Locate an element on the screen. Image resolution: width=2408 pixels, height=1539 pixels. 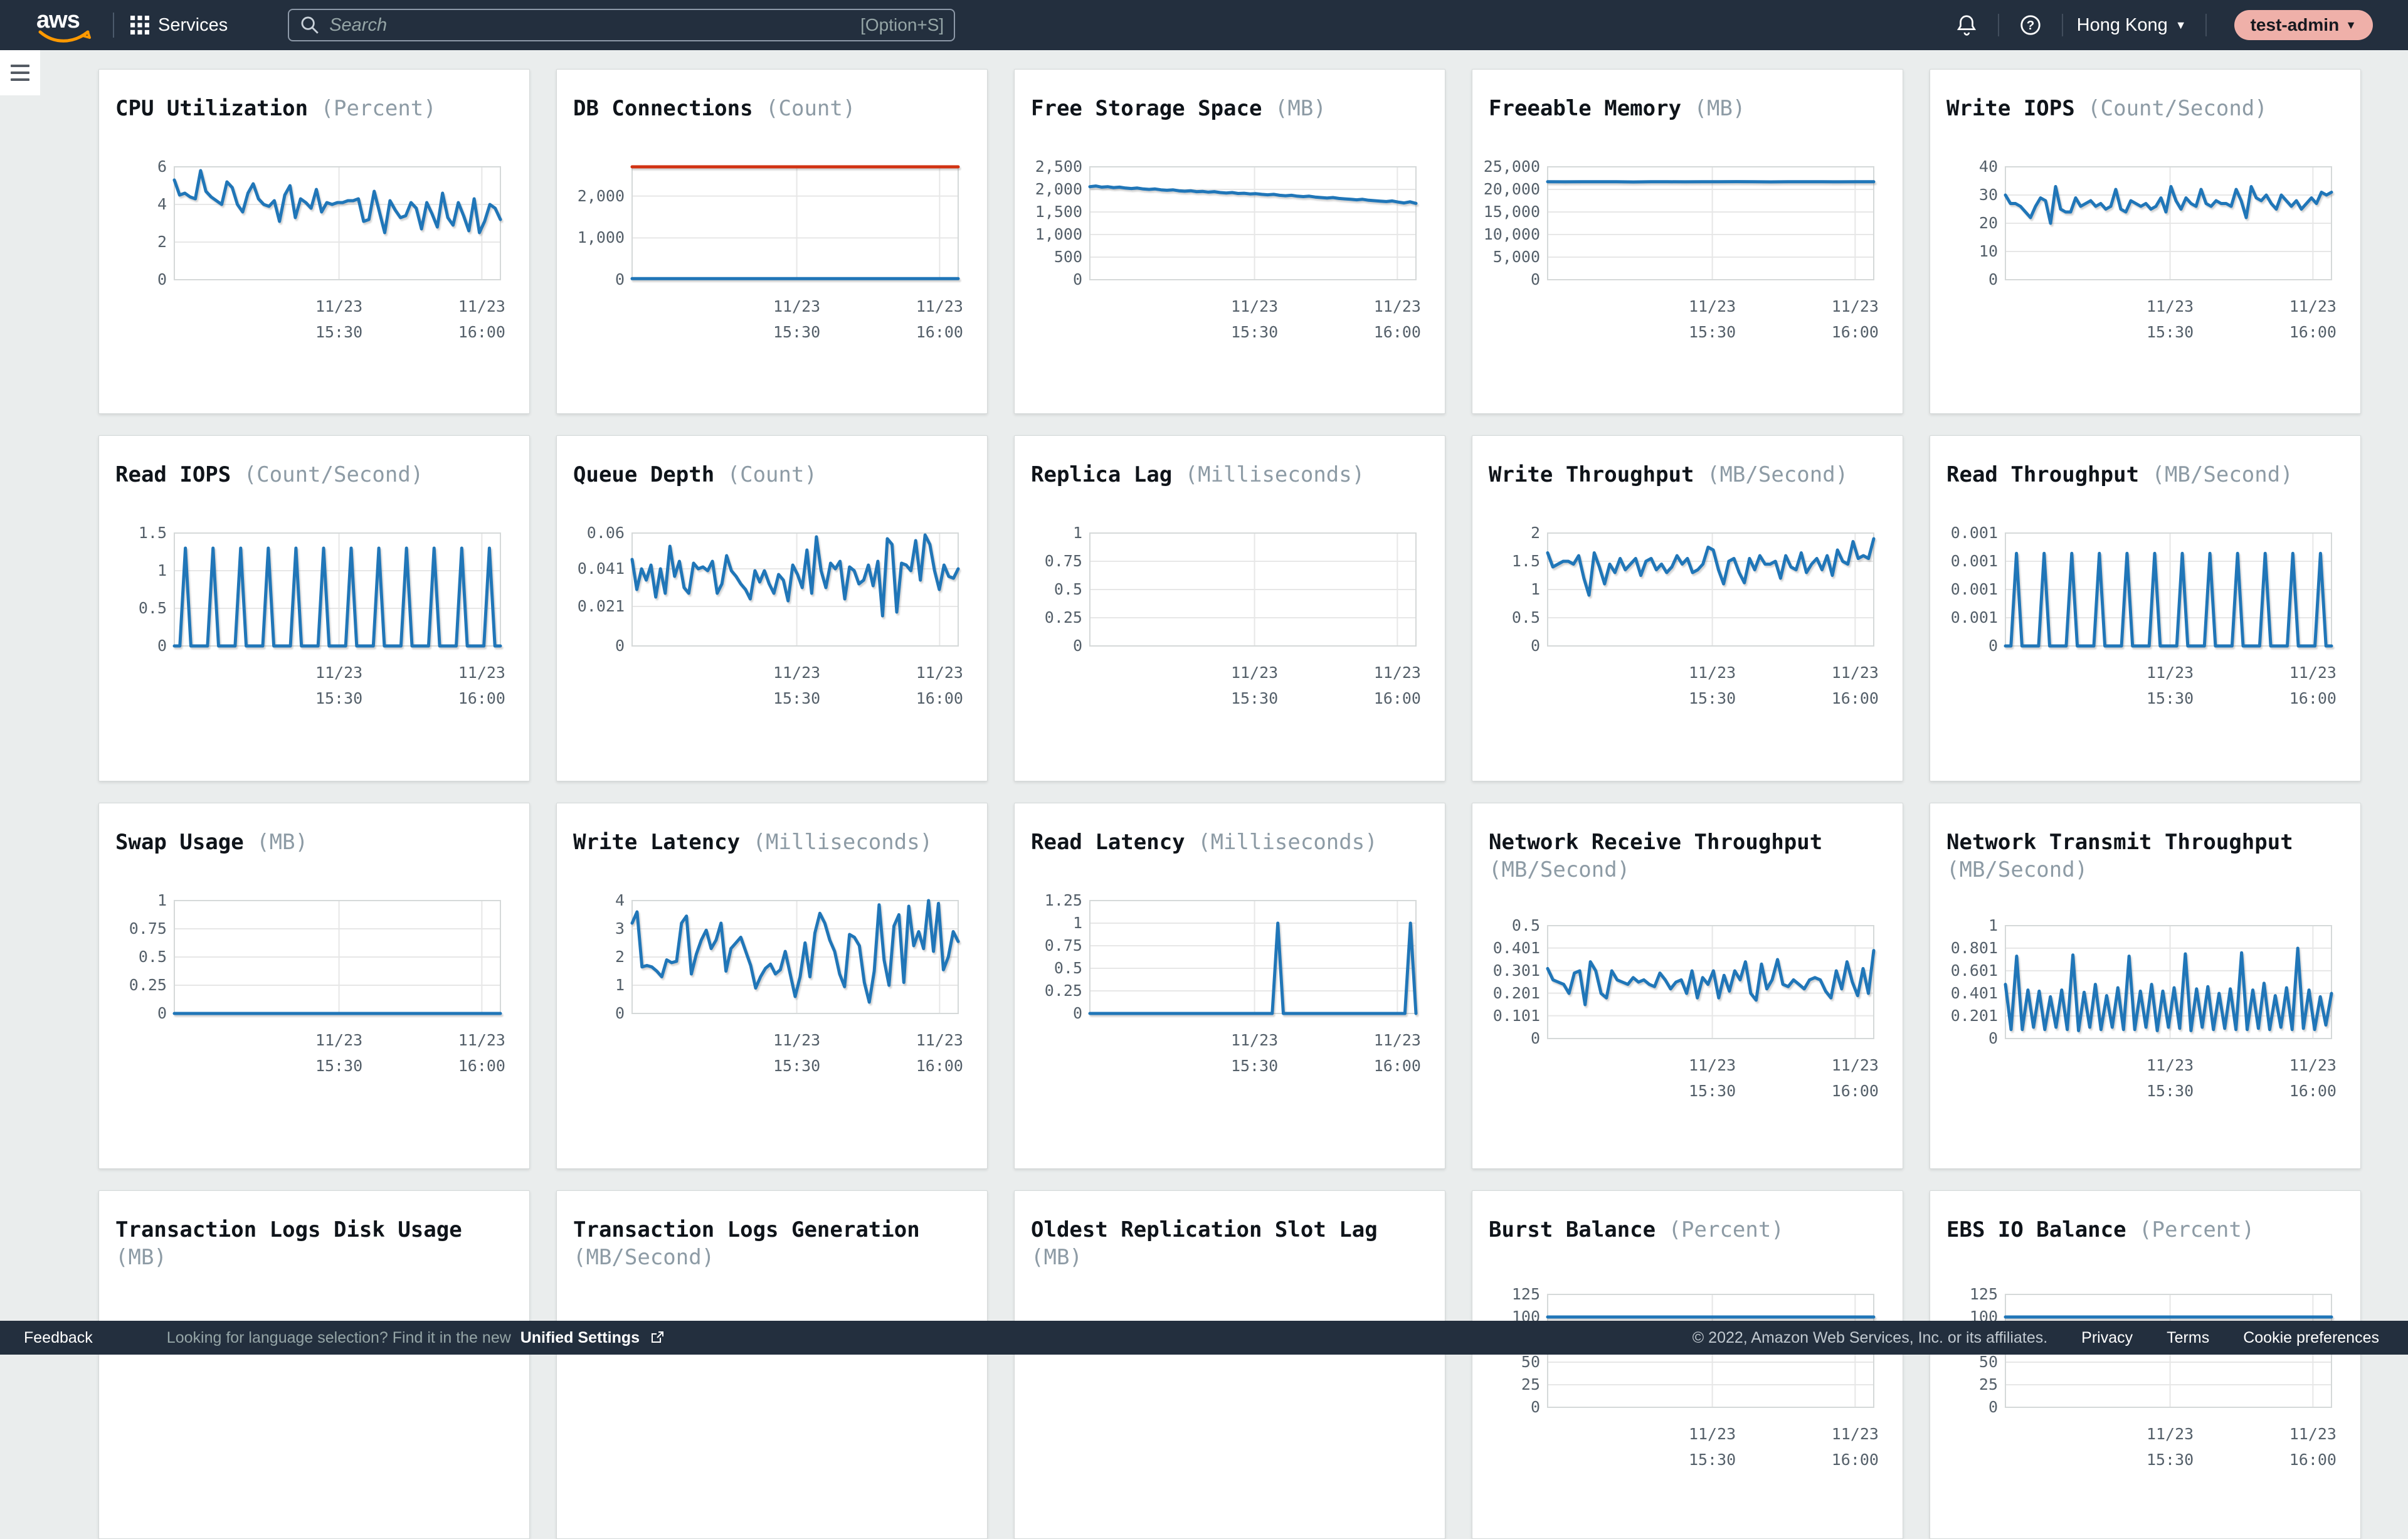
metric-card-transaction-logs-generation: Transaction Logs Generation(MB/Second) is located at coordinates (772, 1364).